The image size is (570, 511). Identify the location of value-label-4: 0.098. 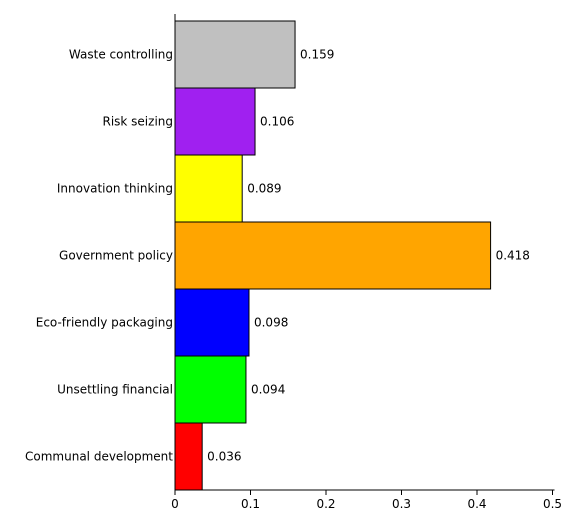
(271, 323).